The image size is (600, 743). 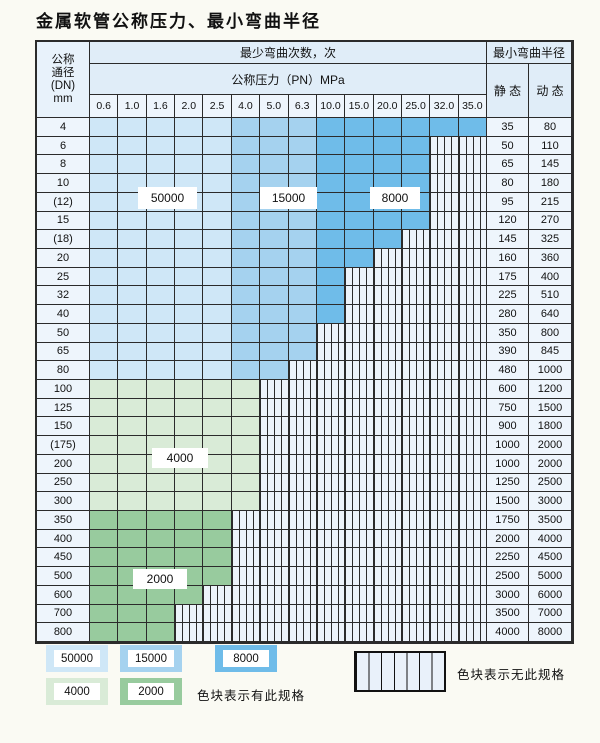 What do you see at coordinates (63, 558) in the screenshot?
I see `dn-cell: 450` at bounding box center [63, 558].